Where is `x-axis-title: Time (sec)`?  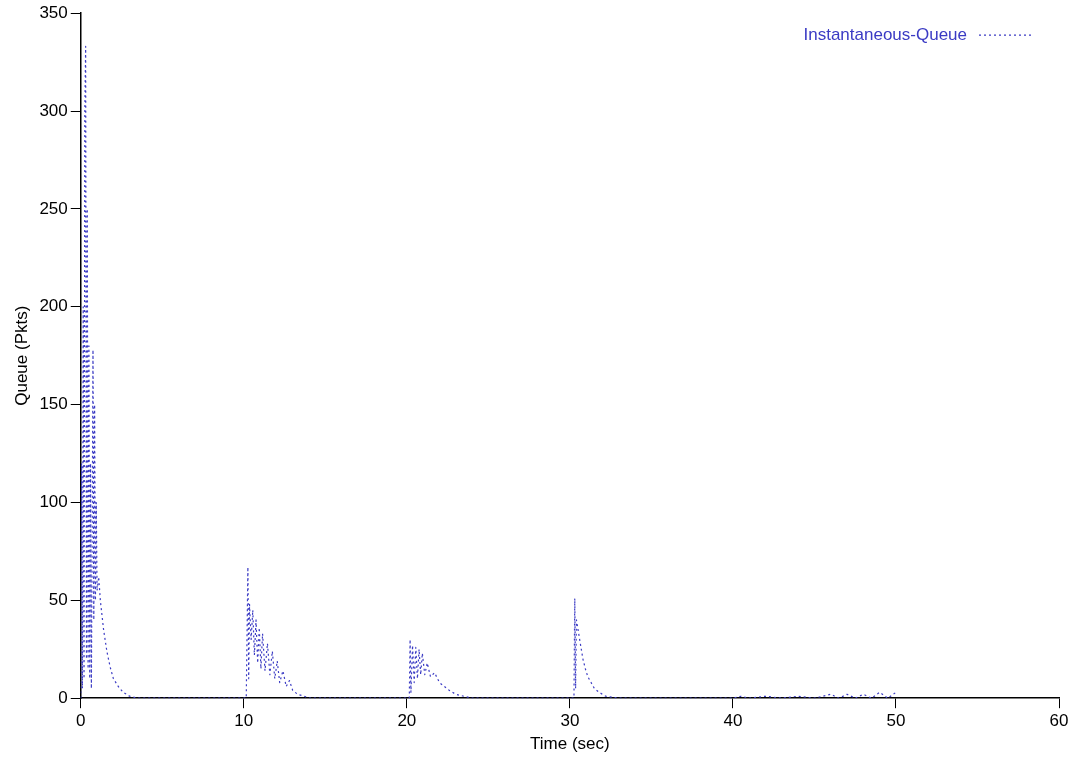 x-axis-title: Time (sec) is located at coordinates (570, 744).